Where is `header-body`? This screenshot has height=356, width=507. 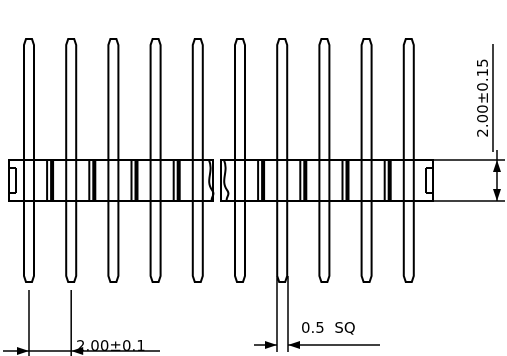
header-body is located at coordinates (221, 180).